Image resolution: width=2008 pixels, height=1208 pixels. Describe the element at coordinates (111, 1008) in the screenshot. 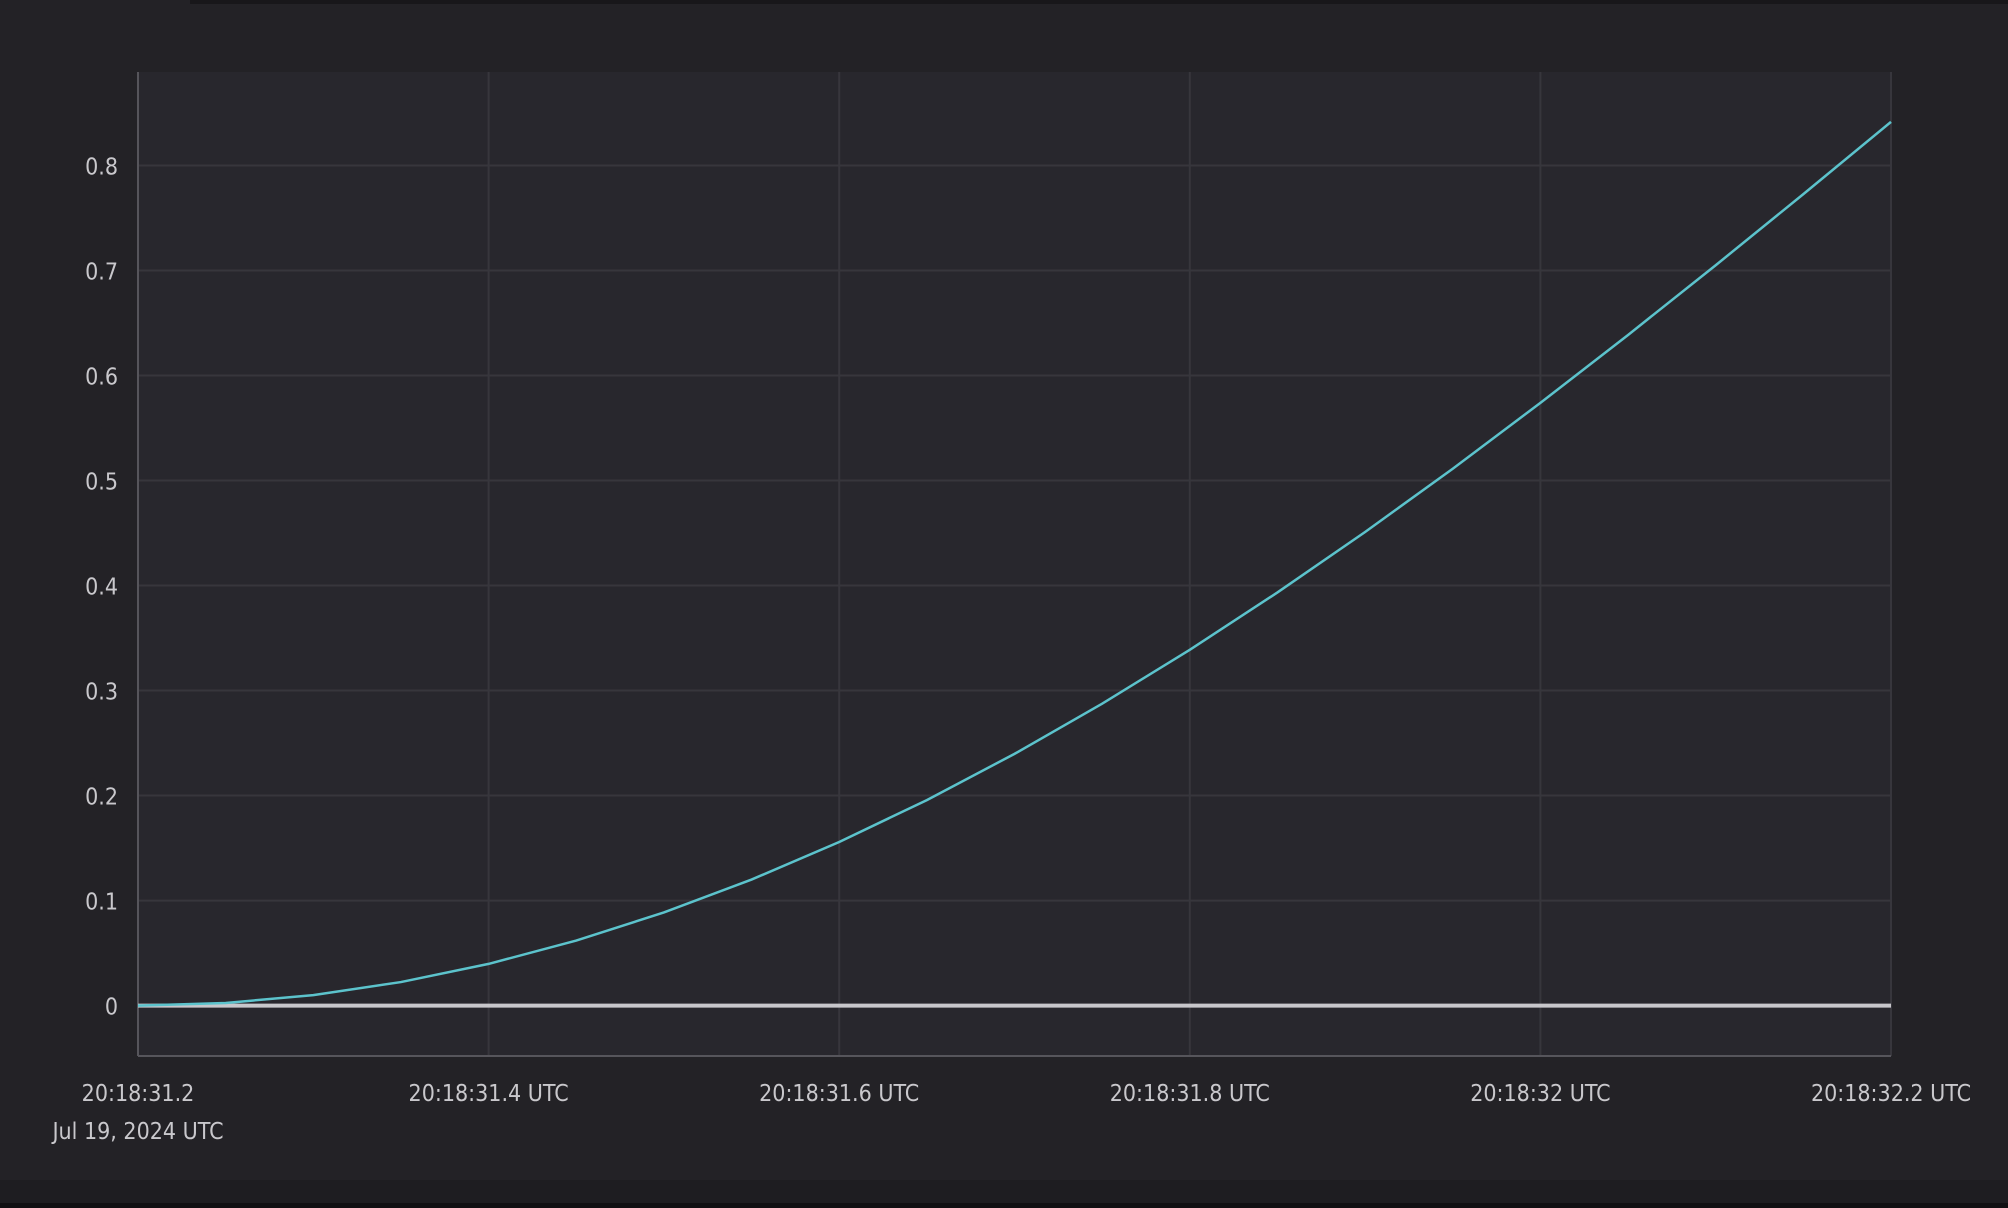

I see `y-tick-label: 0` at that location.